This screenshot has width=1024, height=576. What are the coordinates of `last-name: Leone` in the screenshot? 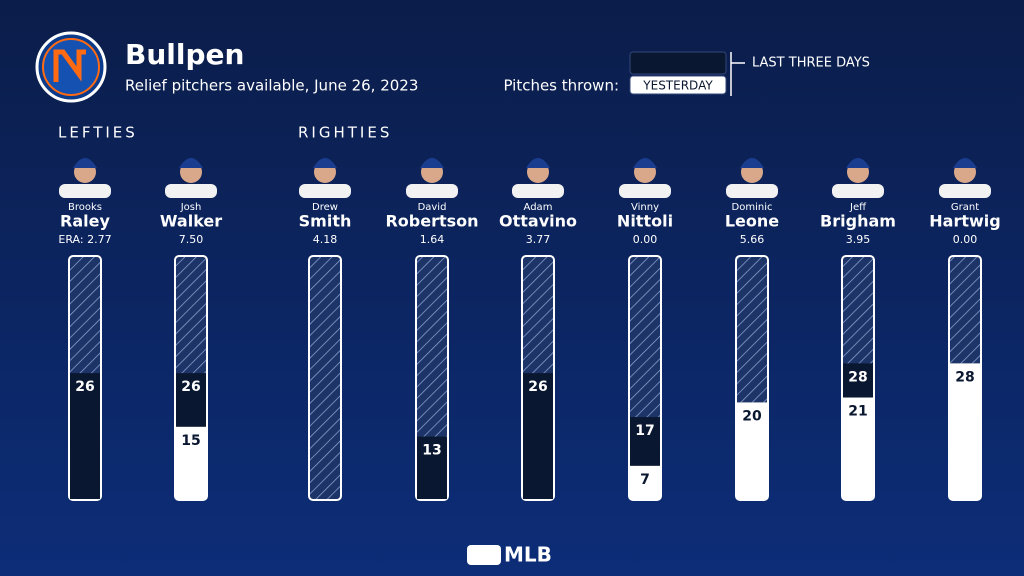 It's located at (752, 221).